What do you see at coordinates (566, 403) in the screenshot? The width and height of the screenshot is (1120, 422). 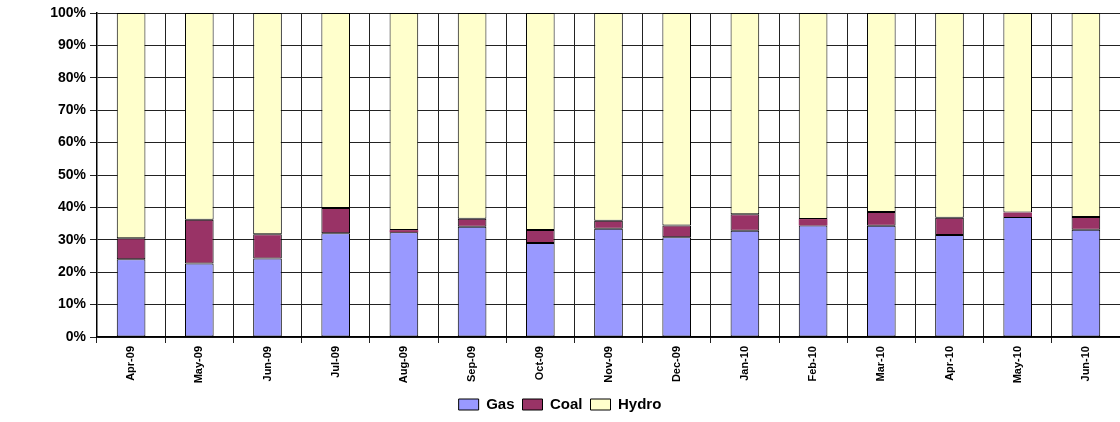 I see `legend-label: Coal` at bounding box center [566, 403].